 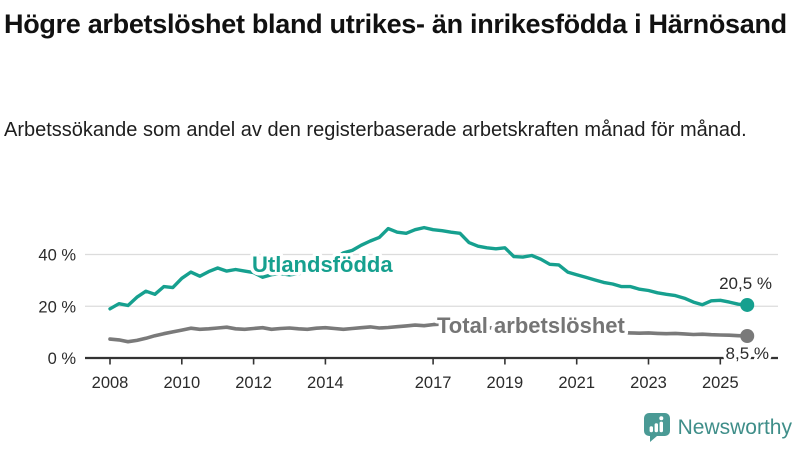 I want to click on y-tick-label: 0 %, so click(x=62, y=359).